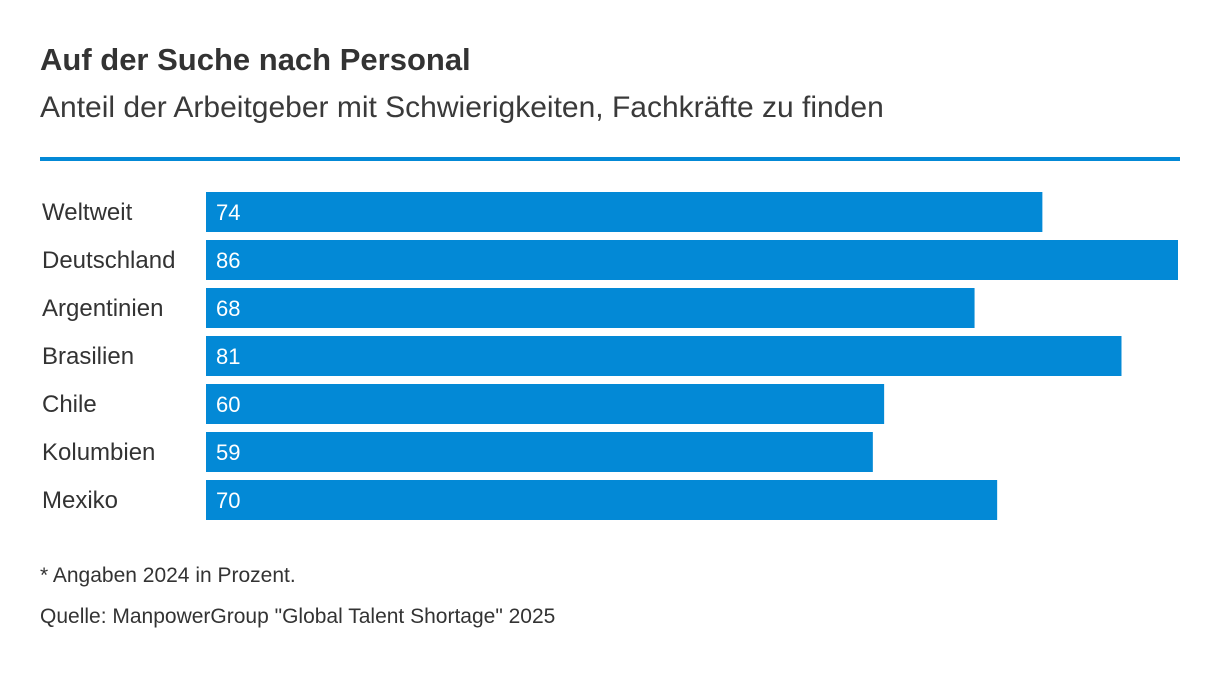  What do you see at coordinates (228, 452) in the screenshot?
I see `bar-value-label: 59` at bounding box center [228, 452].